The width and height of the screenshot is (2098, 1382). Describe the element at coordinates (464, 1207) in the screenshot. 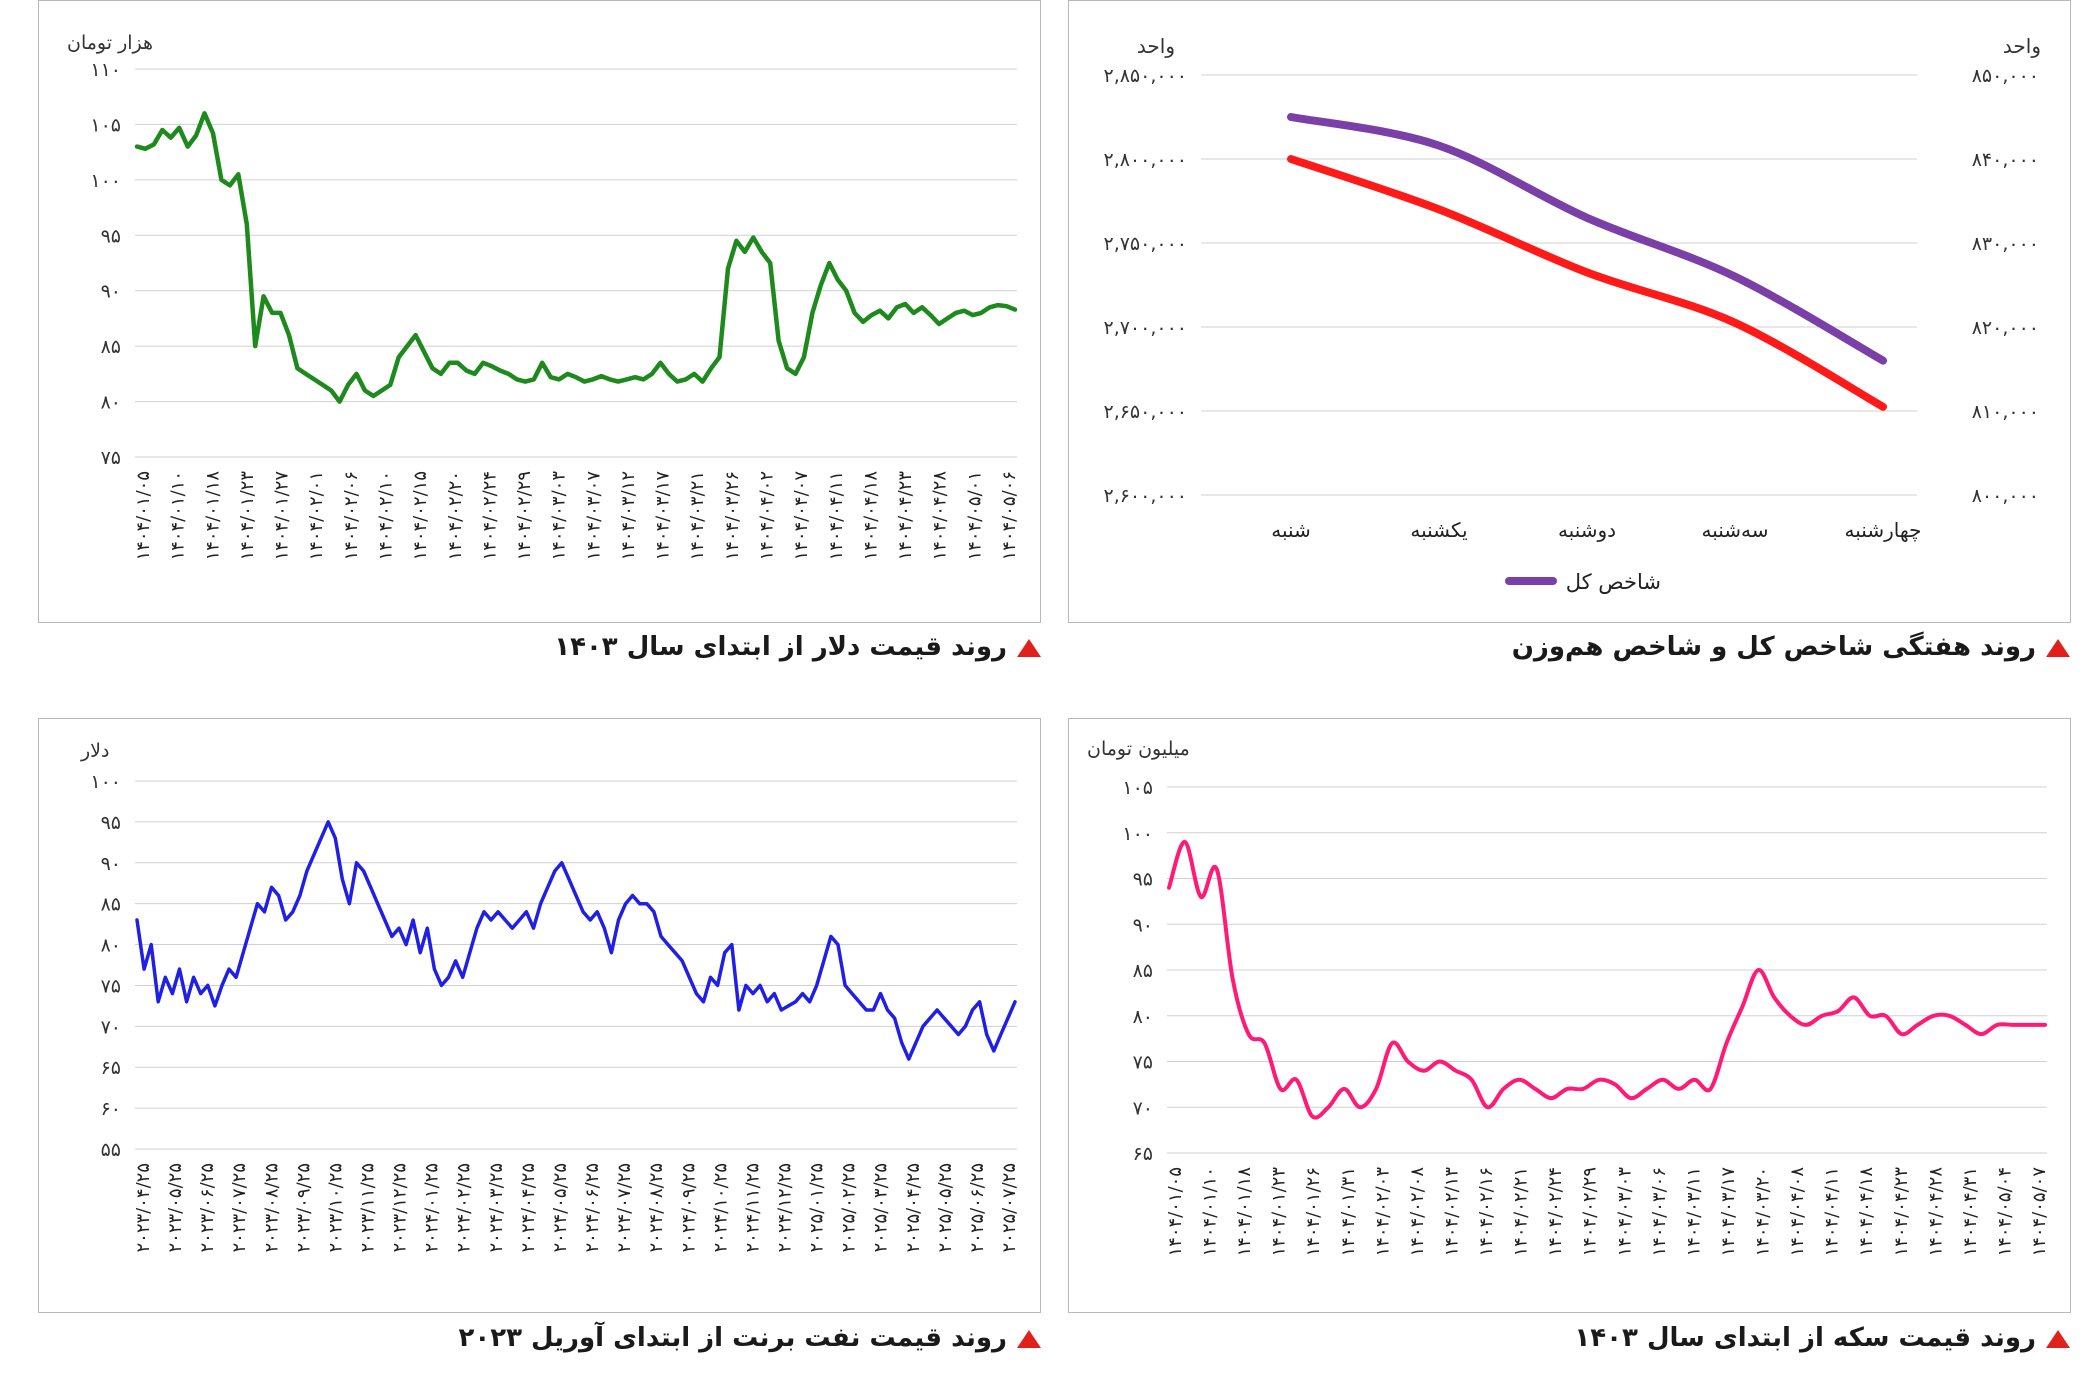

I see `x-tick-label: ۲۰۲۴/۰۲/۲۵` at that location.